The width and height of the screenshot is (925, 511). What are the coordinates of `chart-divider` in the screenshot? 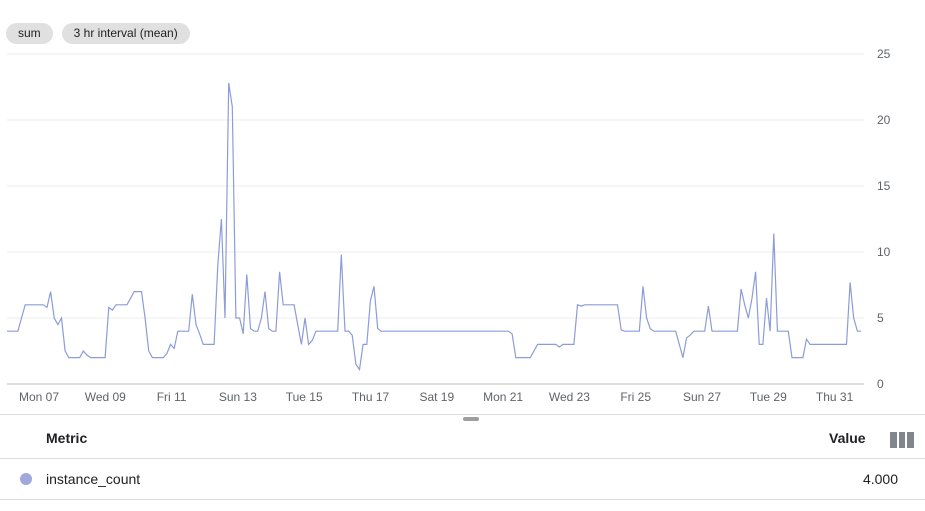 It's located at (462, 414).